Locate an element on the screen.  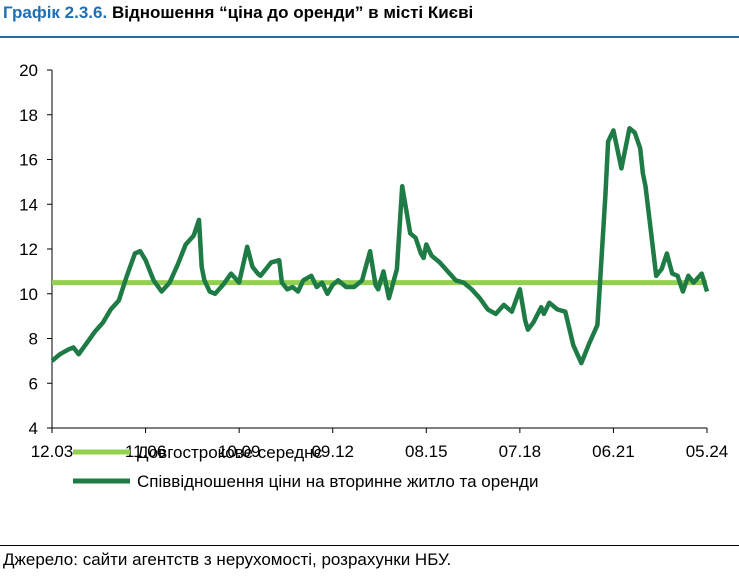
y-axis-tick-labels: 4 6 8 10 12 14 16 18 20 is located at coordinates (28, 249).